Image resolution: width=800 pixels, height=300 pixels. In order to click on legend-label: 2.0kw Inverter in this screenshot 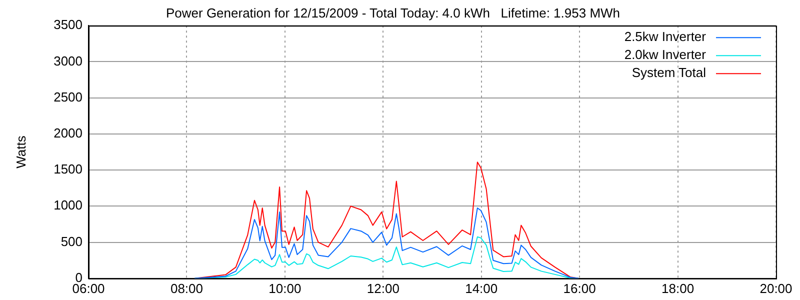, I will do `click(665, 54)`.